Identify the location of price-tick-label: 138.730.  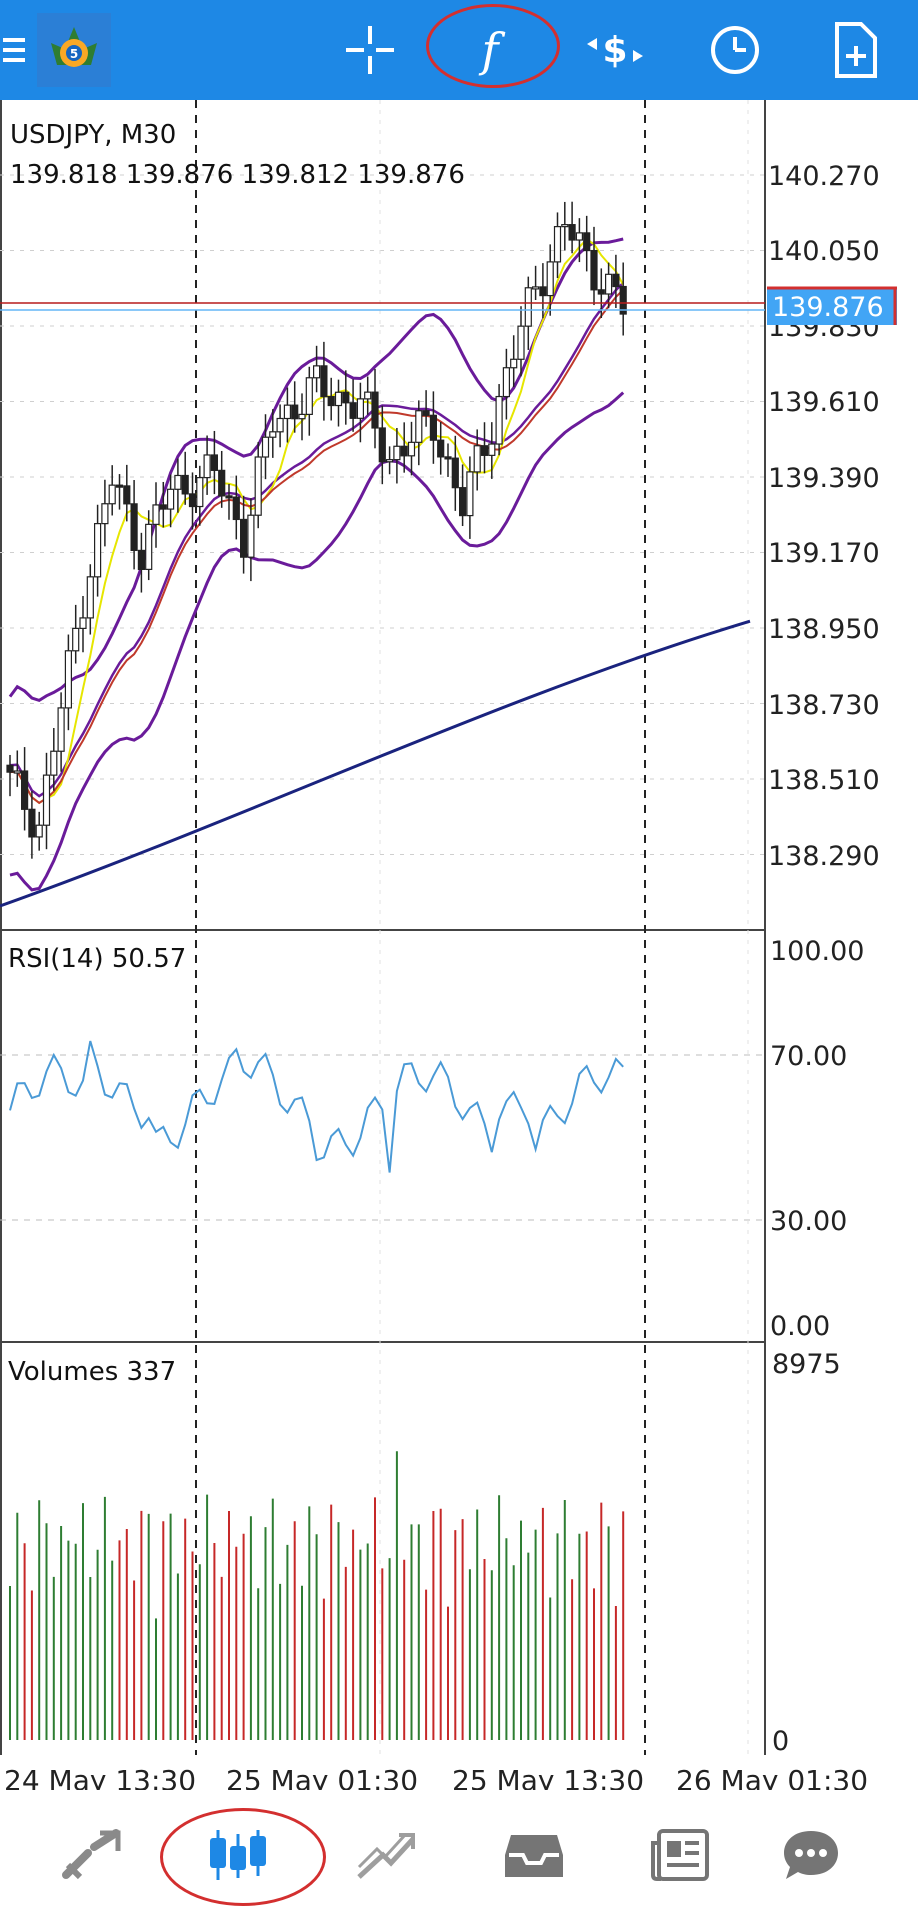
(824, 705).